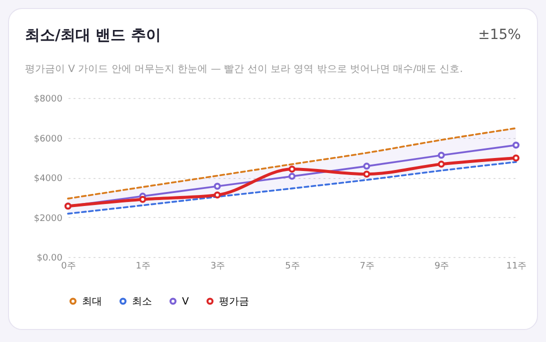  I want to click on x-tick-label: 1주, so click(143, 267).